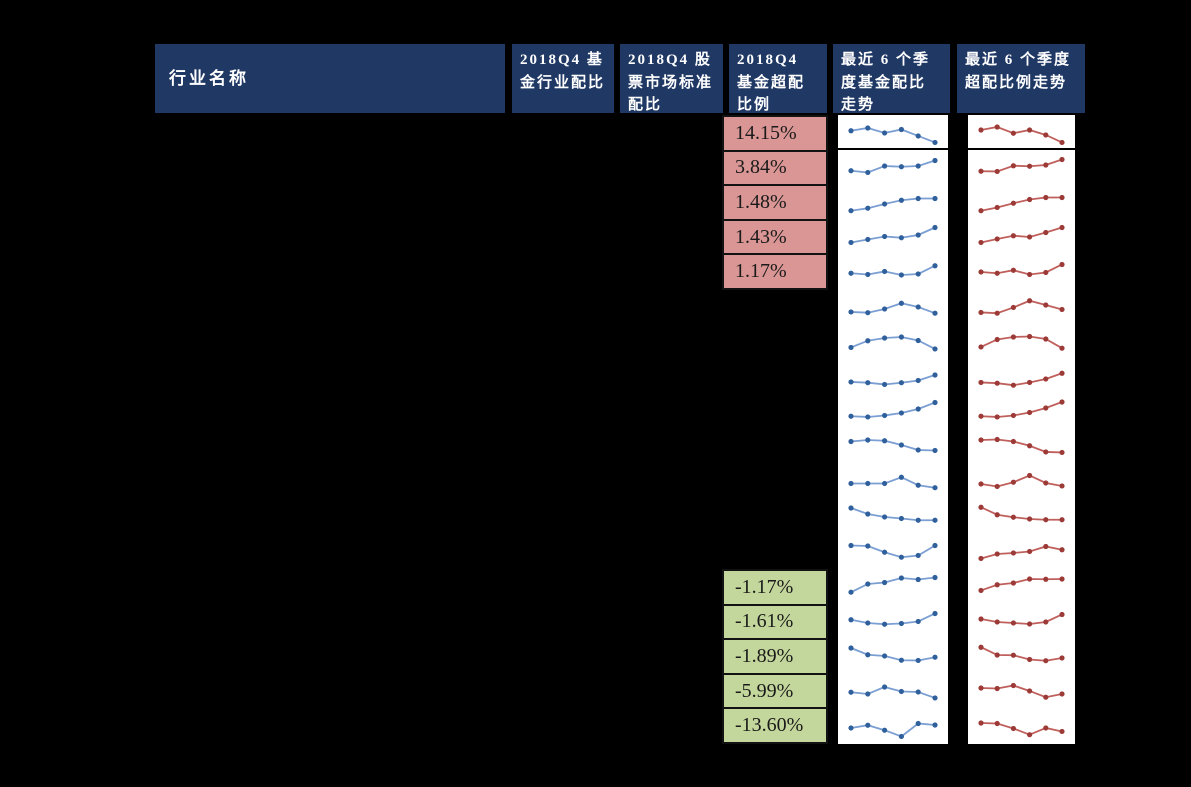 Image resolution: width=1191 pixels, height=787 pixels. I want to click on header-cell-overweight-ratio-trend: 最近 6 个季度超配比例走势, so click(1021, 78).